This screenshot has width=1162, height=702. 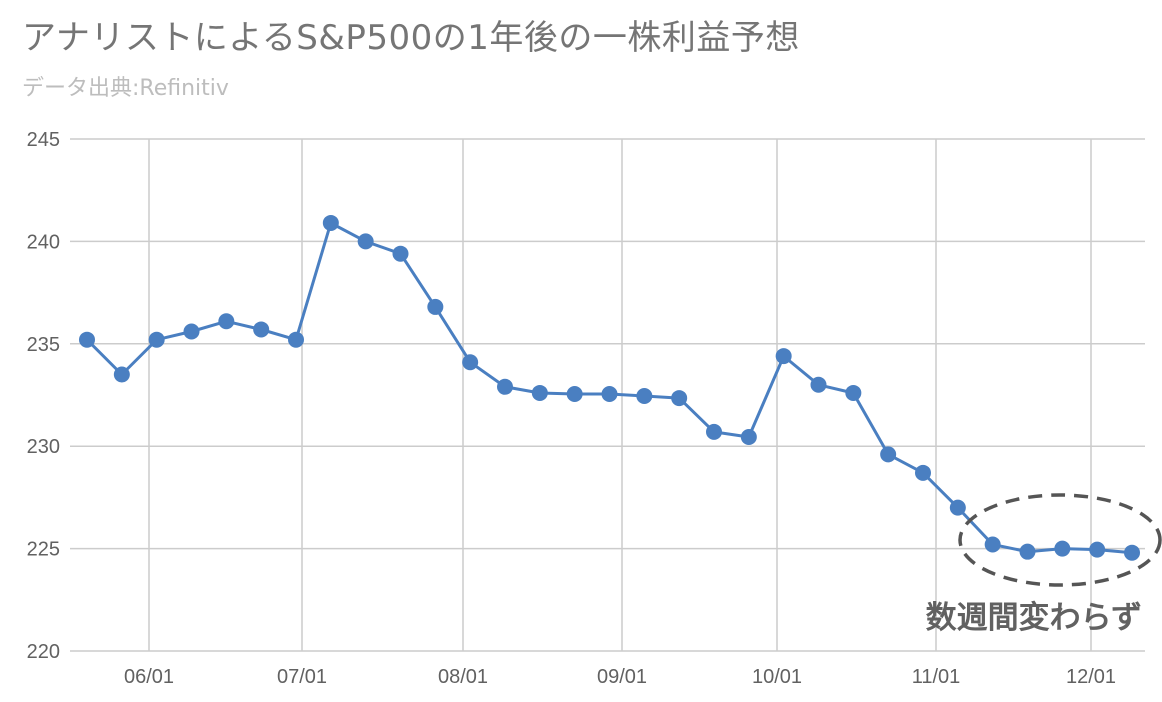 What do you see at coordinates (43, 345) in the screenshot?
I see `y-tick-label: 235` at bounding box center [43, 345].